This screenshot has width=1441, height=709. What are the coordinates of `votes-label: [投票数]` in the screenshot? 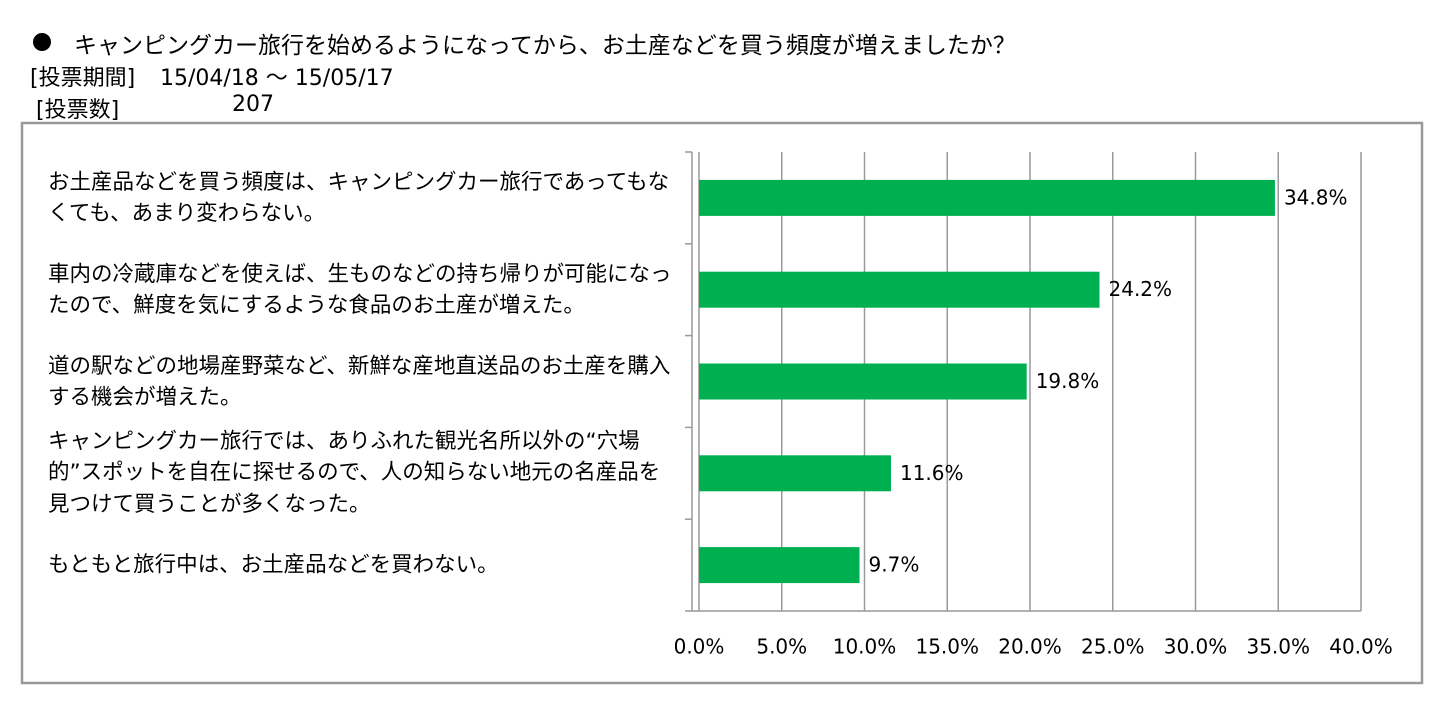 It's located at (78, 110).